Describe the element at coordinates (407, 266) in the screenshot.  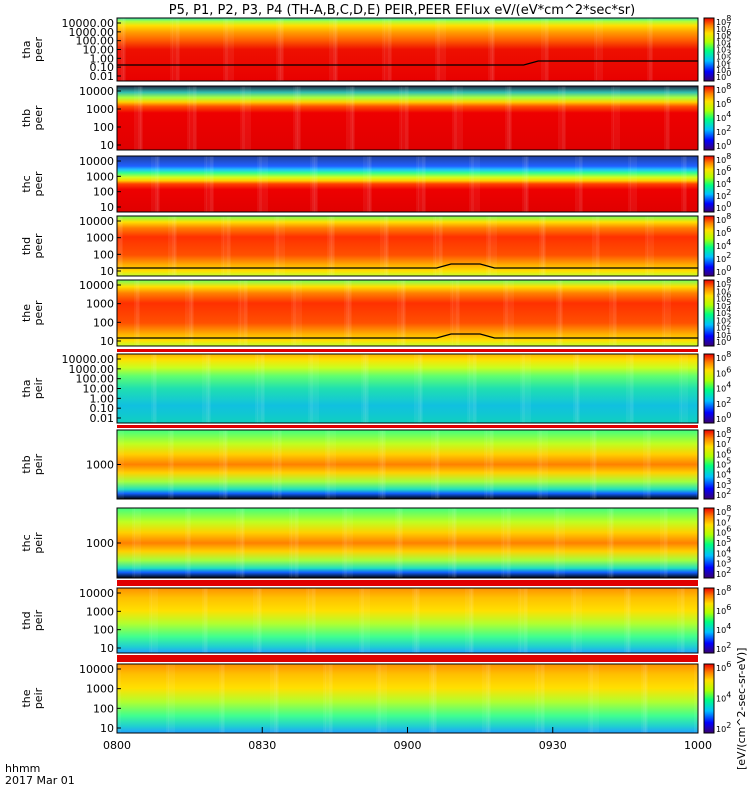
I see `sc-potential-line-thd` at that location.